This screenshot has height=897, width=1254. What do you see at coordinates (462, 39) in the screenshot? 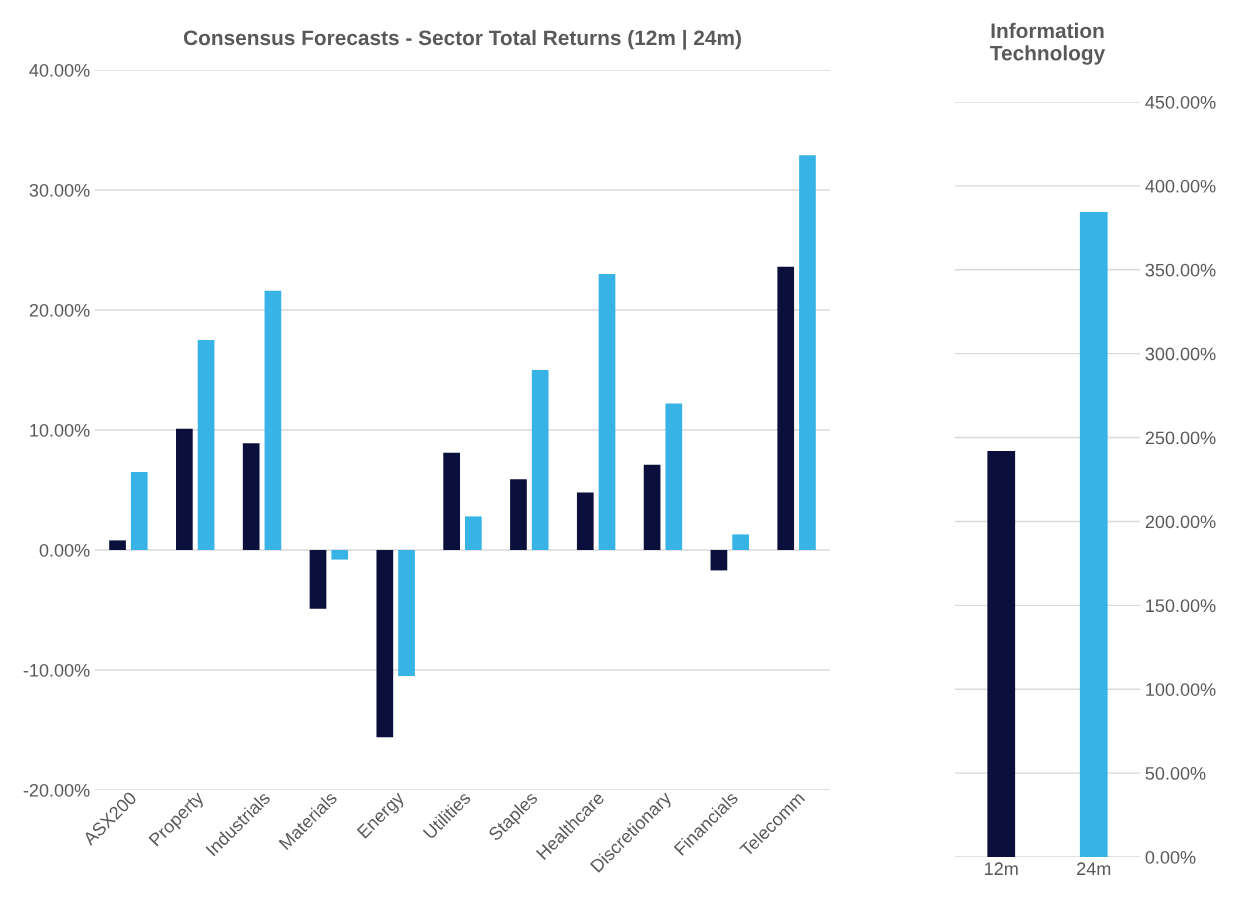
I see `chart-title: Consensus Forecasts - Sector Total Returns (12m | 24m)` at bounding box center [462, 39].